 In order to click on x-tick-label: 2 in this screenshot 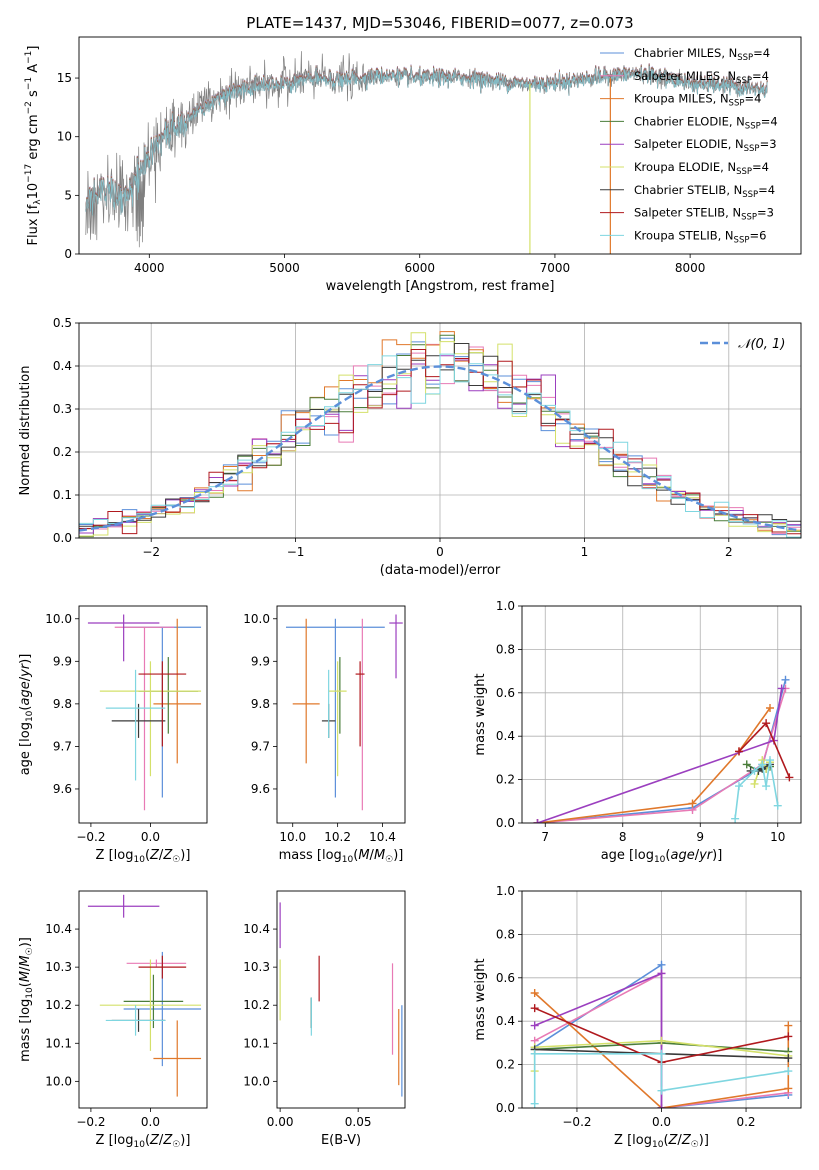, I will do `click(729, 552)`.